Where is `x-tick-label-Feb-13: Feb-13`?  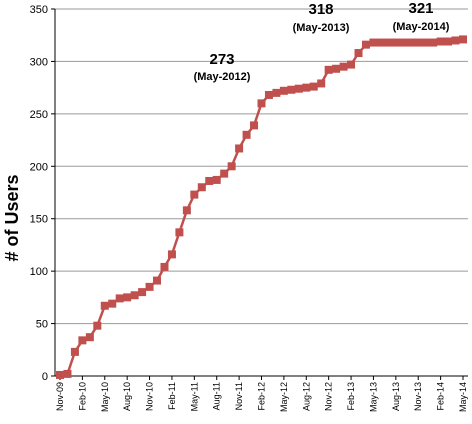
x-tick-label-Feb-13: Feb-13 is located at coordinates (351, 396).